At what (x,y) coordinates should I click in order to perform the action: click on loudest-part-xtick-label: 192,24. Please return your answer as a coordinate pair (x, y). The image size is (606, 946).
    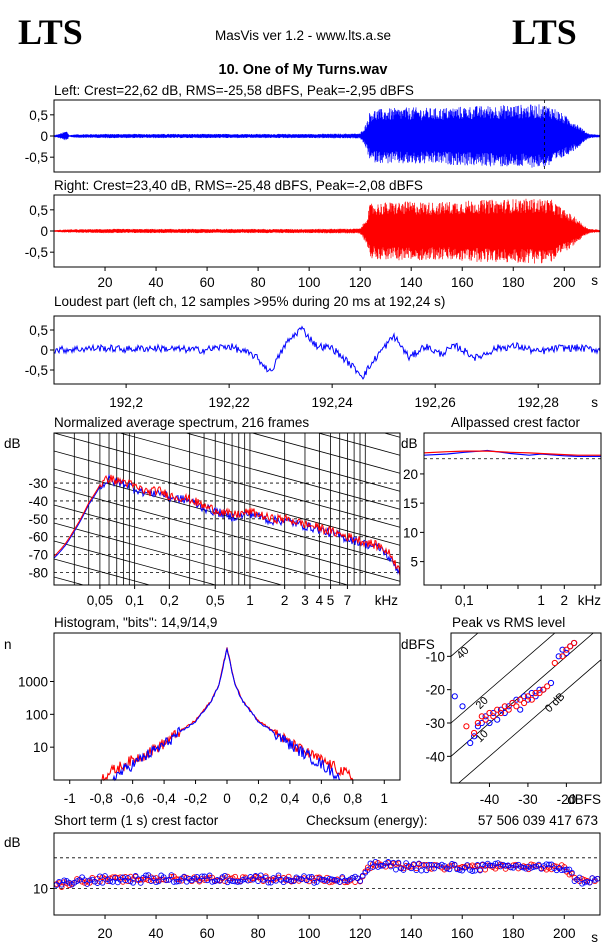
    Looking at the image, I should click on (333, 402).